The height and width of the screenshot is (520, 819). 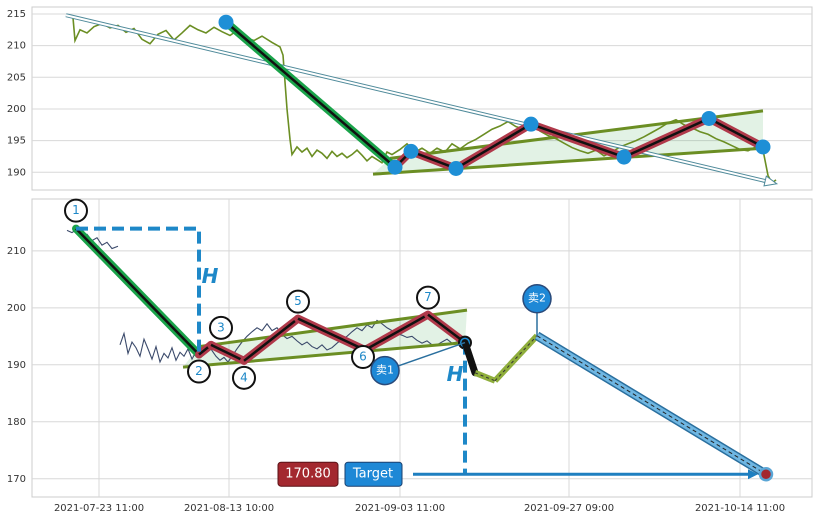 What do you see at coordinates (16, 479) in the screenshot?
I see `y-tick-label: 170` at bounding box center [16, 479].